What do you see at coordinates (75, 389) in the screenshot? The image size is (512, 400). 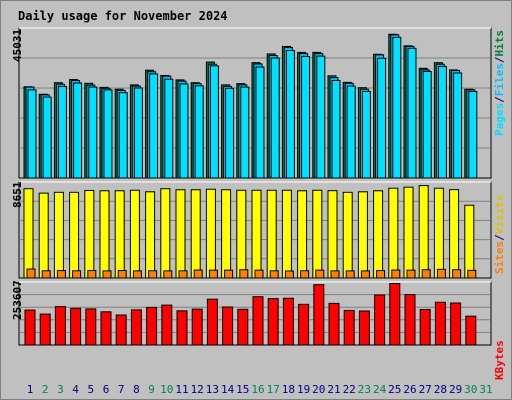 I see `day-label-4: 4` at bounding box center [75, 389].